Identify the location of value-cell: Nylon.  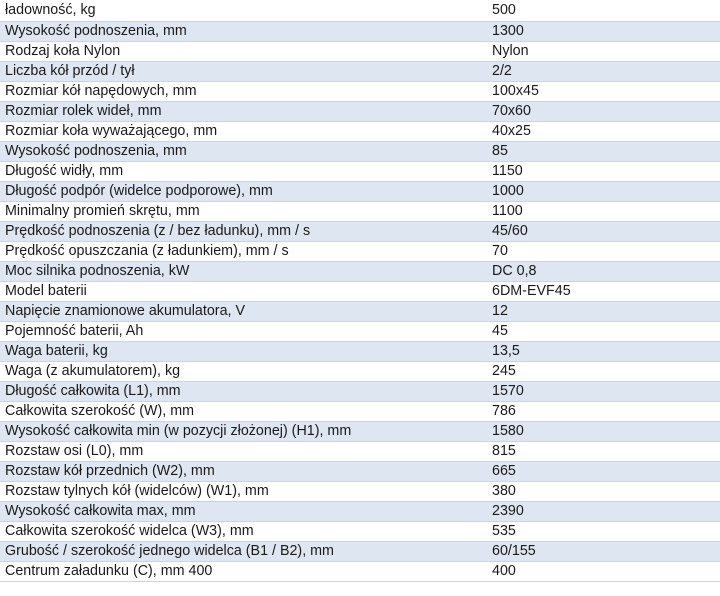
(604, 51).